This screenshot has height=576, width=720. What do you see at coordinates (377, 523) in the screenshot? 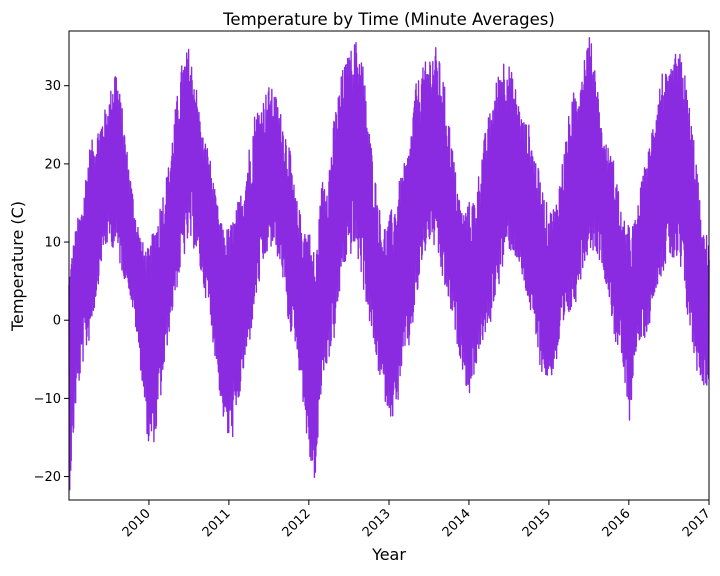
I see `x-tick-label: 2013` at bounding box center [377, 523].